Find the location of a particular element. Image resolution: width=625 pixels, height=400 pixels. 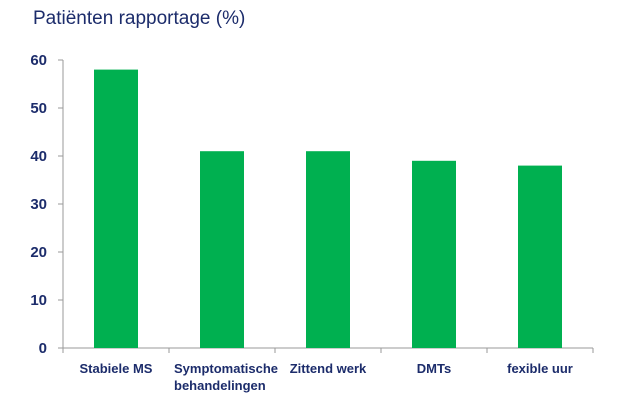

x-category-label-line: behandelingen is located at coordinates (220, 385).